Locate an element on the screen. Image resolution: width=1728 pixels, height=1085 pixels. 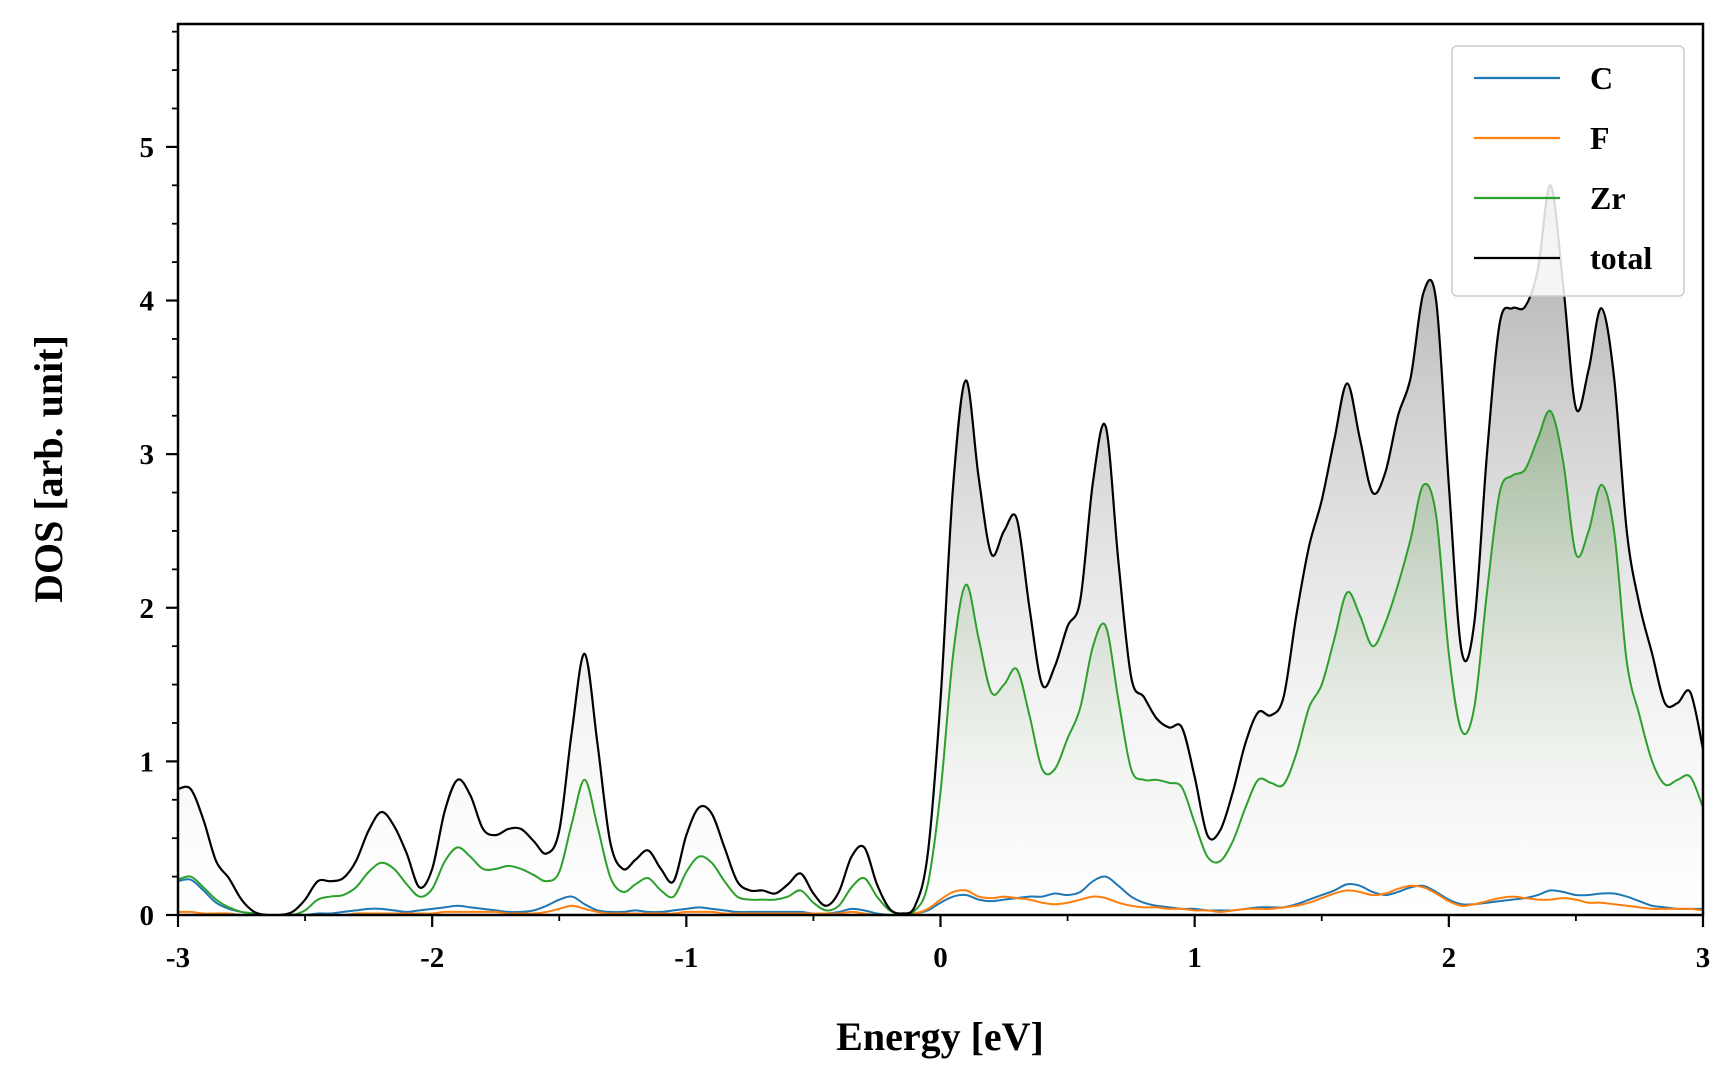
y-tick-label: 3 is located at coordinates (147, 455).